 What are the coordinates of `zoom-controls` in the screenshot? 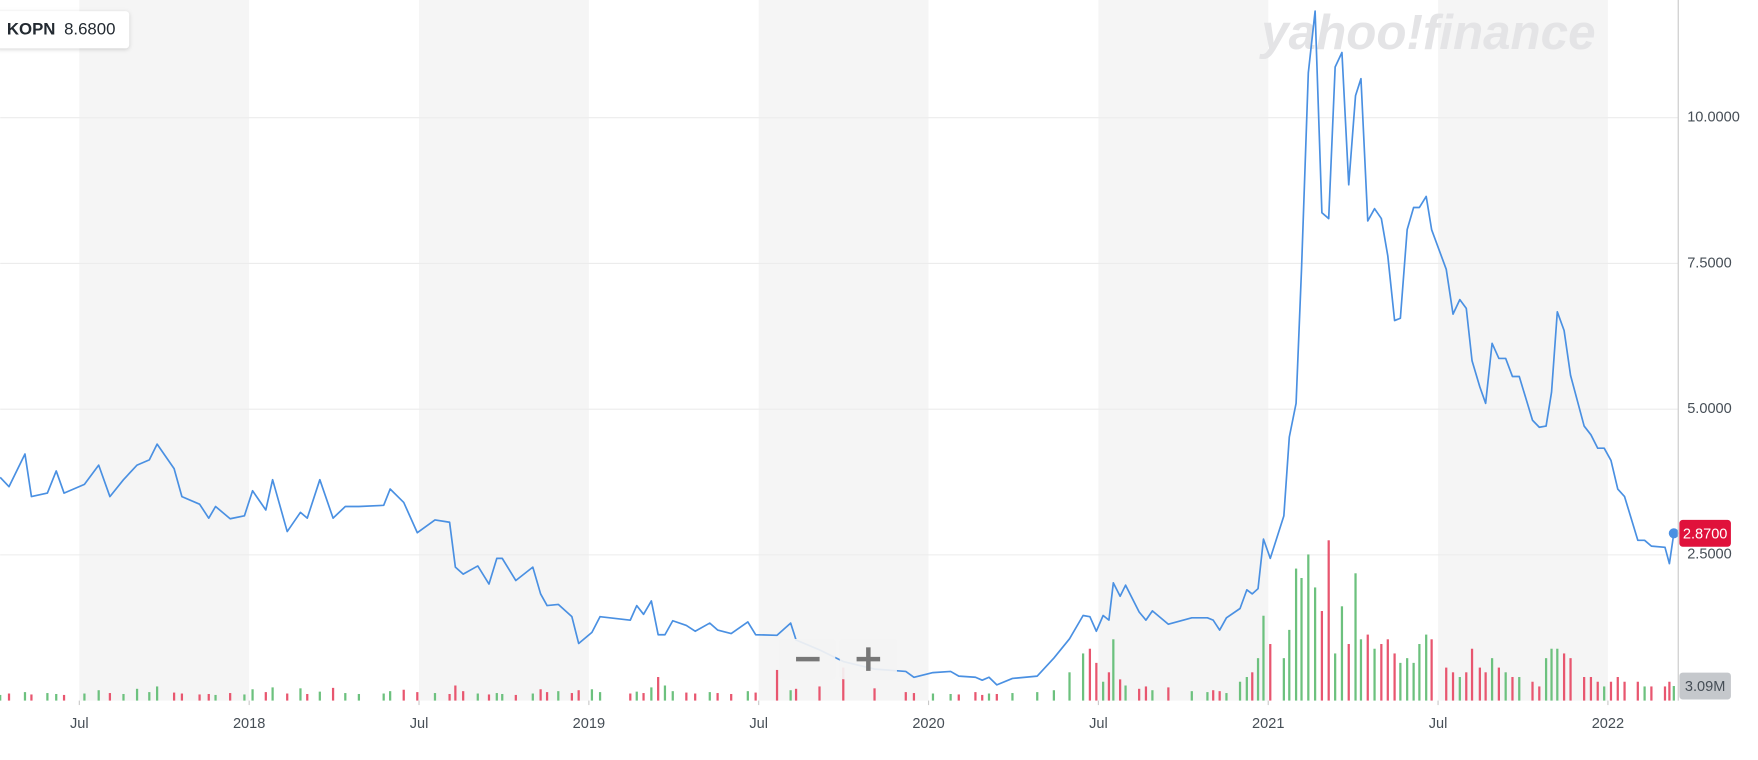 It's located at (838, 659).